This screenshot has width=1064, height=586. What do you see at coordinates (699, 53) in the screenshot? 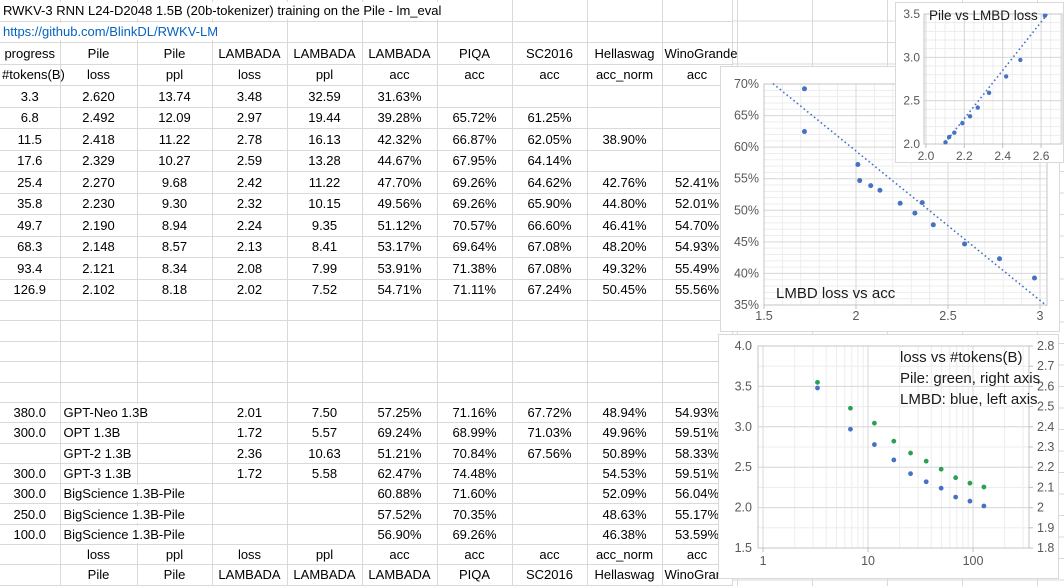
I see `cell: WinoGrande` at bounding box center [699, 53].